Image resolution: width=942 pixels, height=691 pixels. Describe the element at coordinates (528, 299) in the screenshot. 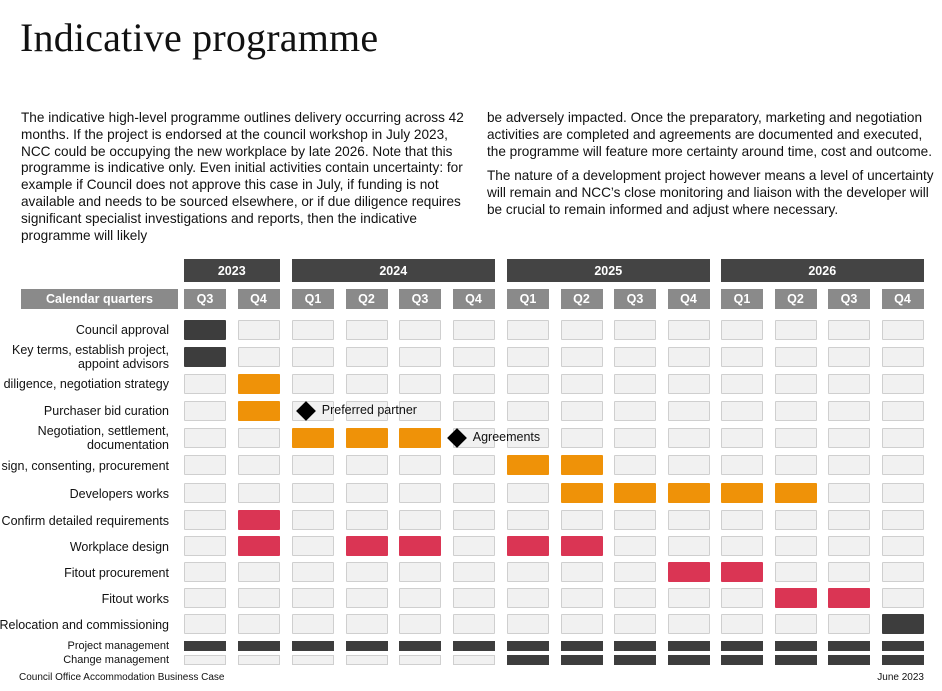

I see `quarter-header-2025-Q1: Q1` at that location.